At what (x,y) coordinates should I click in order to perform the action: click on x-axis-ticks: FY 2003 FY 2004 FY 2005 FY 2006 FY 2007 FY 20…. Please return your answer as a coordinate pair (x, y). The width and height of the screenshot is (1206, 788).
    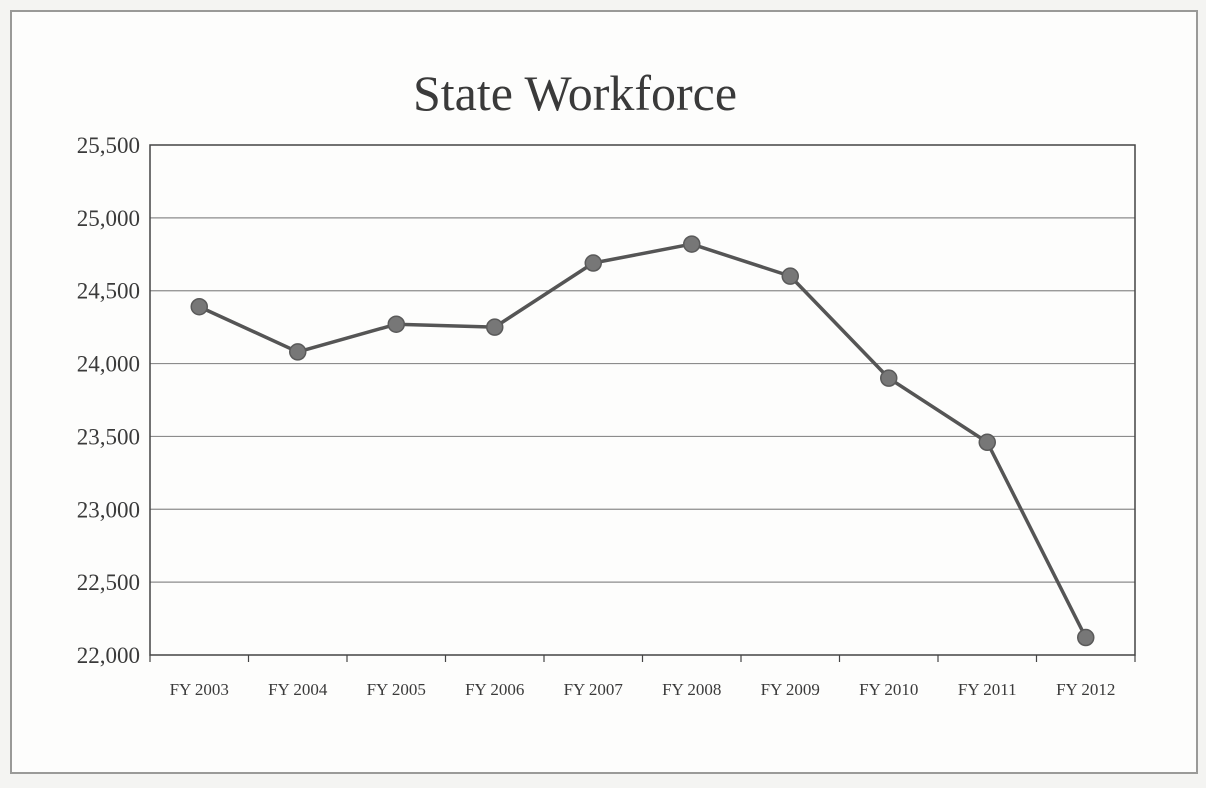
    Looking at the image, I should click on (642, 677).